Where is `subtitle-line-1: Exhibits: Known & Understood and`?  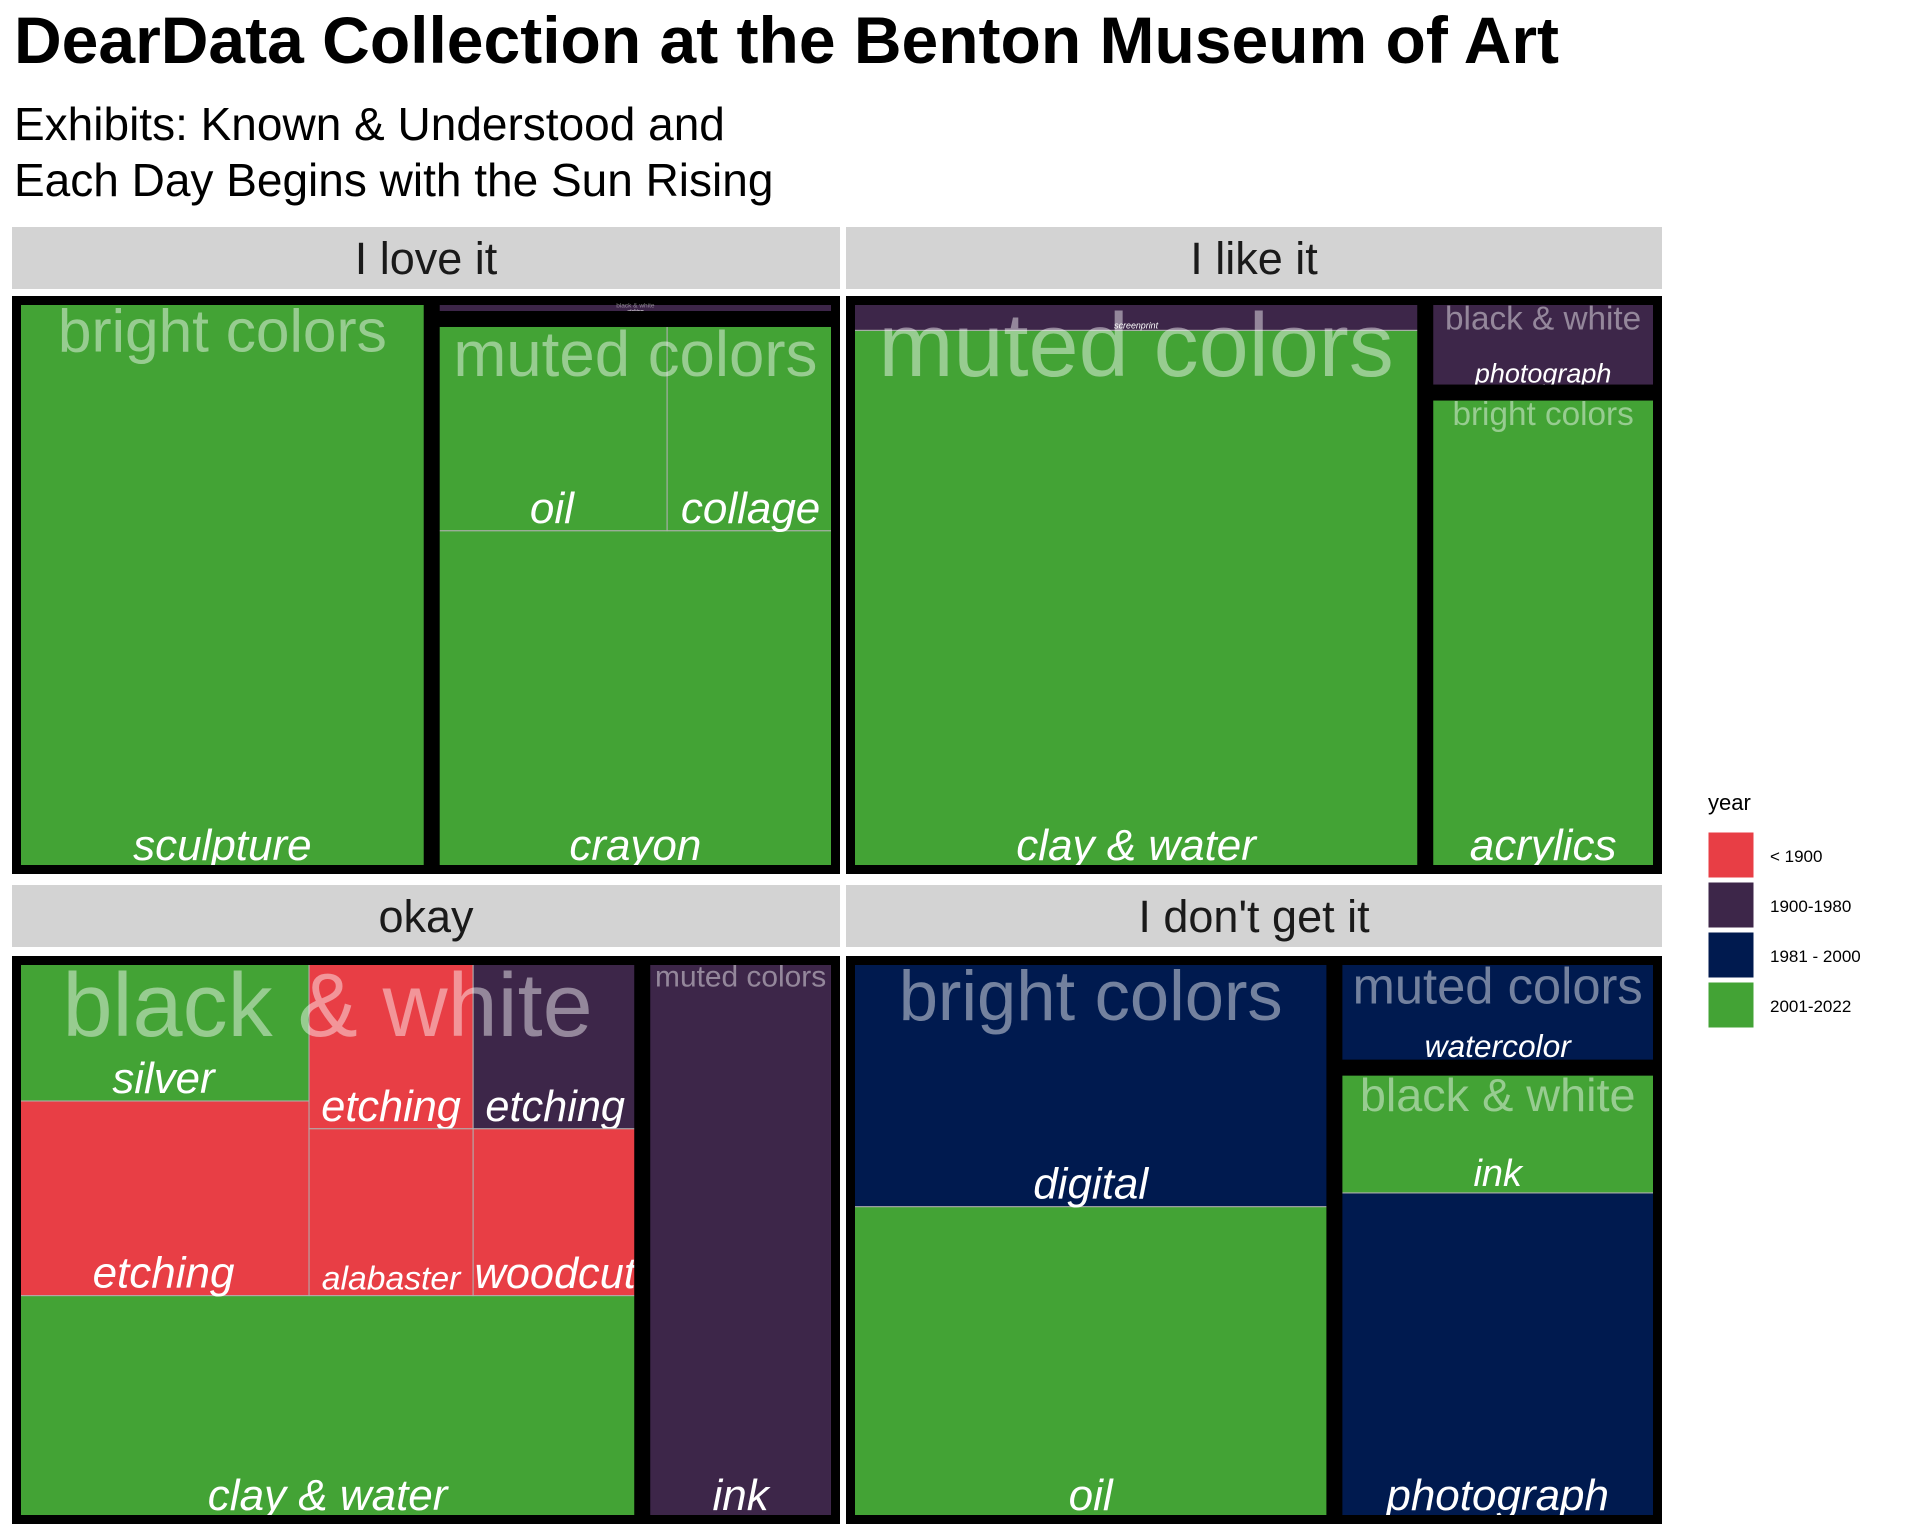
subtitle-line-1: Exhibits: Known & Understood and is located at coordinates (369, 124).